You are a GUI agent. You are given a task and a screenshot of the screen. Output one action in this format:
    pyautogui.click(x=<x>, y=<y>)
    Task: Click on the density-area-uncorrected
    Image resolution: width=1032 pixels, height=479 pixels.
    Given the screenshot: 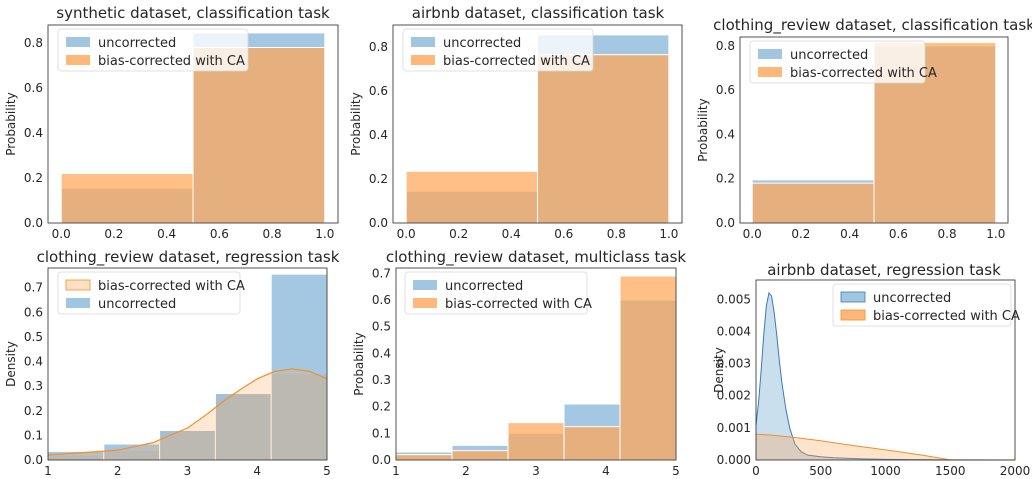 What is the action you would take?
    pyautogui.click(x=885, y=376)
    